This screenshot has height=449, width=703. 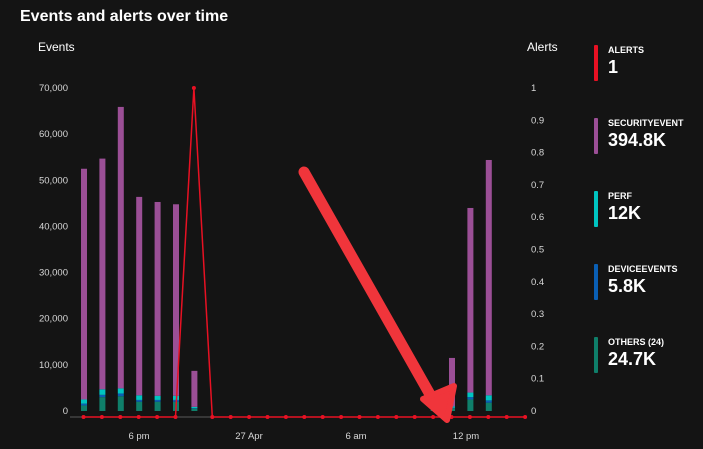 What do you see at coordinates (537, 282) in the screenshot?
I see `y-right-tick-label: 0.4` at bounding box center [537, 282].